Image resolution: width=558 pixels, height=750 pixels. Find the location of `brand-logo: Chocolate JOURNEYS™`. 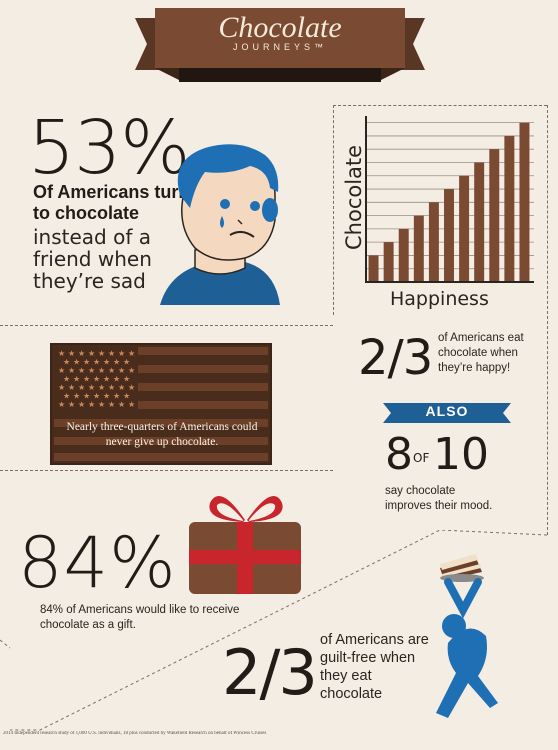

brand-logo: Chocolate JOURNEYS™ is located at coordinates (280, 32).